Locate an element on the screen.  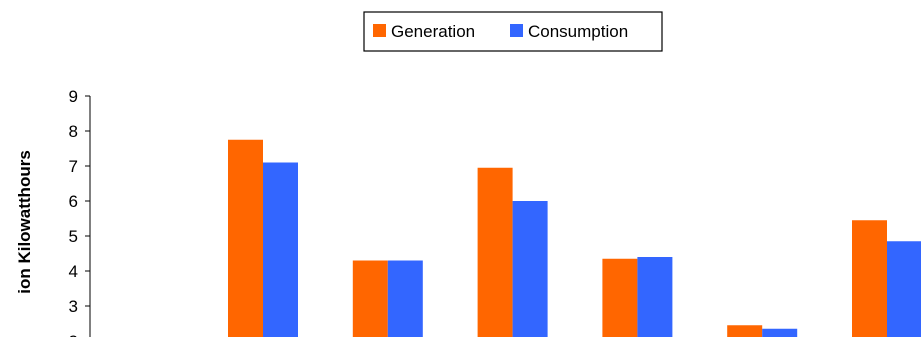
y-tick-label: 8 is located at coordinates (73, 131).